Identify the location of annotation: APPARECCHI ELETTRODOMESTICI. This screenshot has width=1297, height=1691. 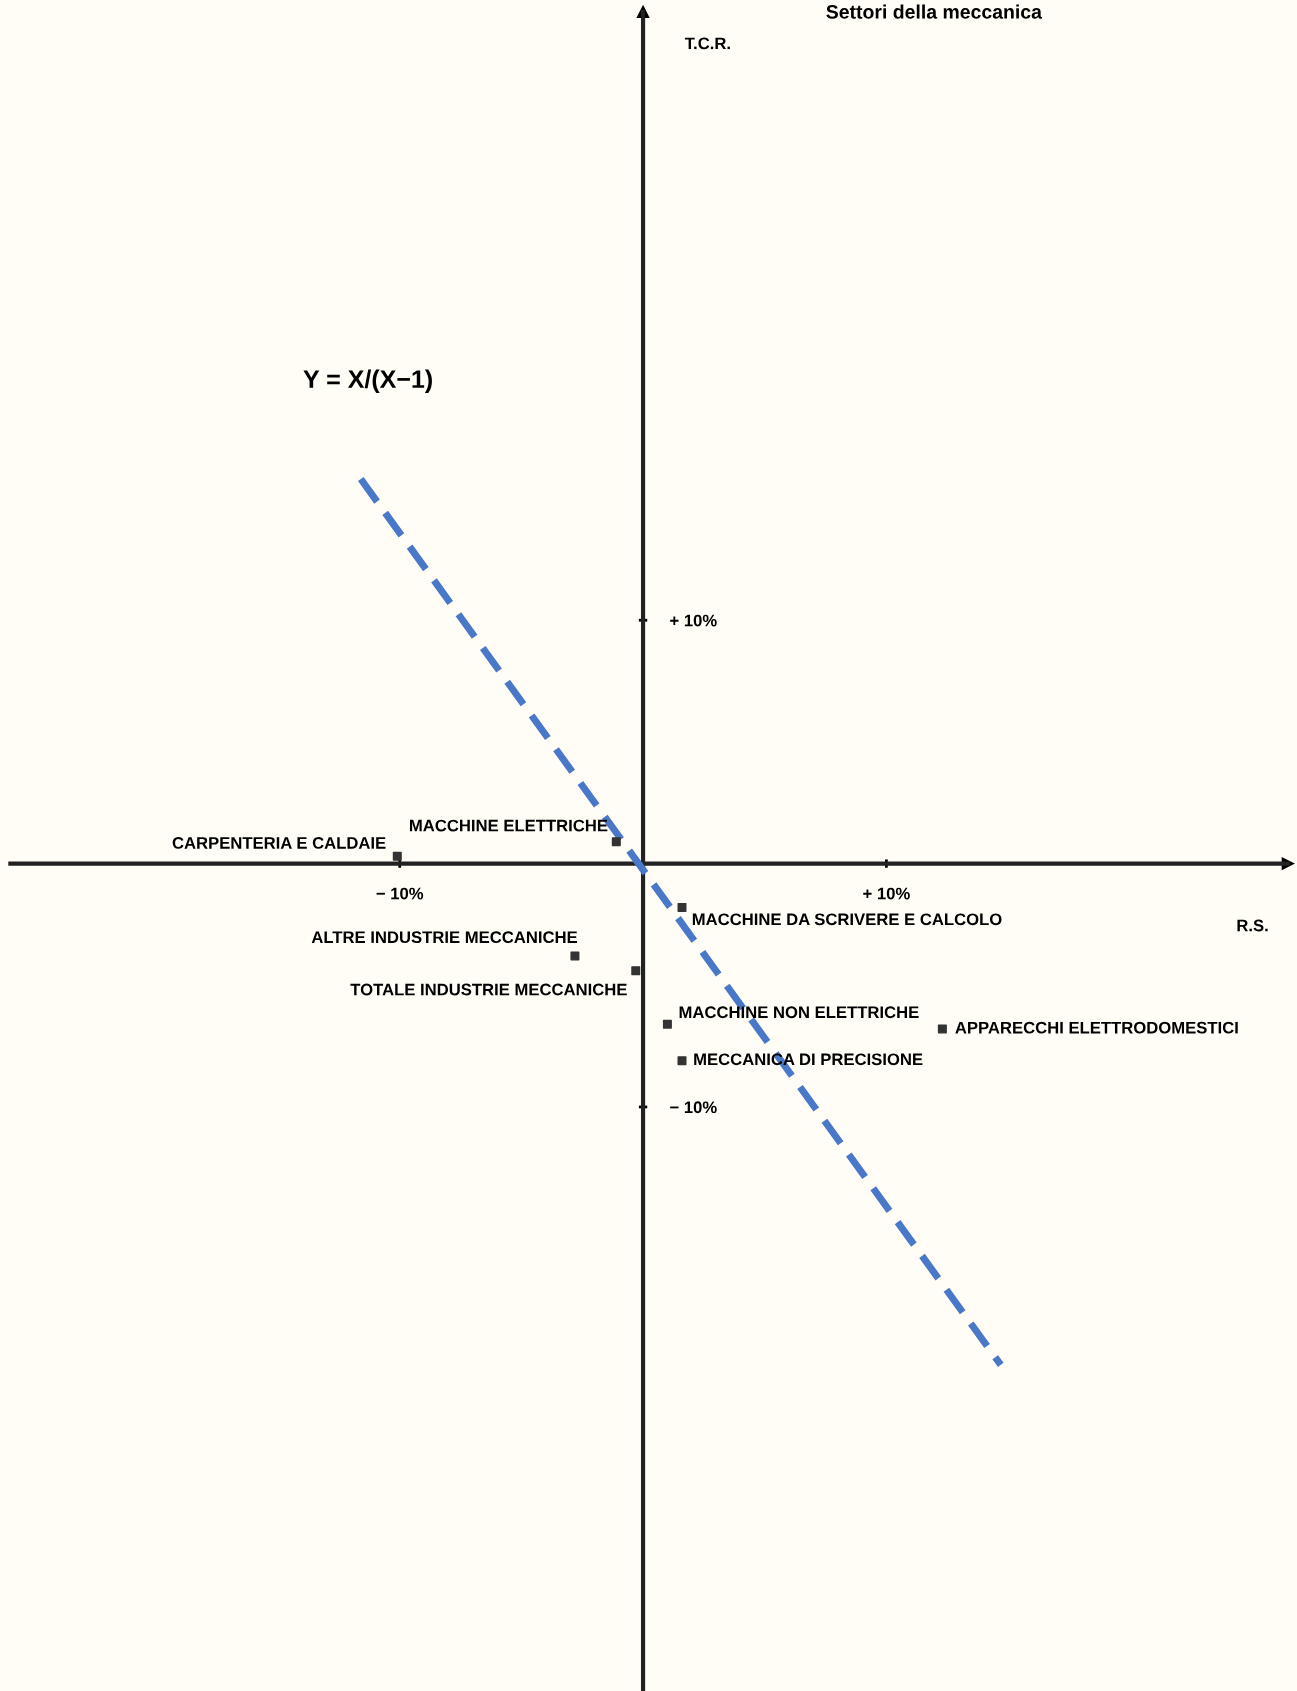
(1096, 1027).